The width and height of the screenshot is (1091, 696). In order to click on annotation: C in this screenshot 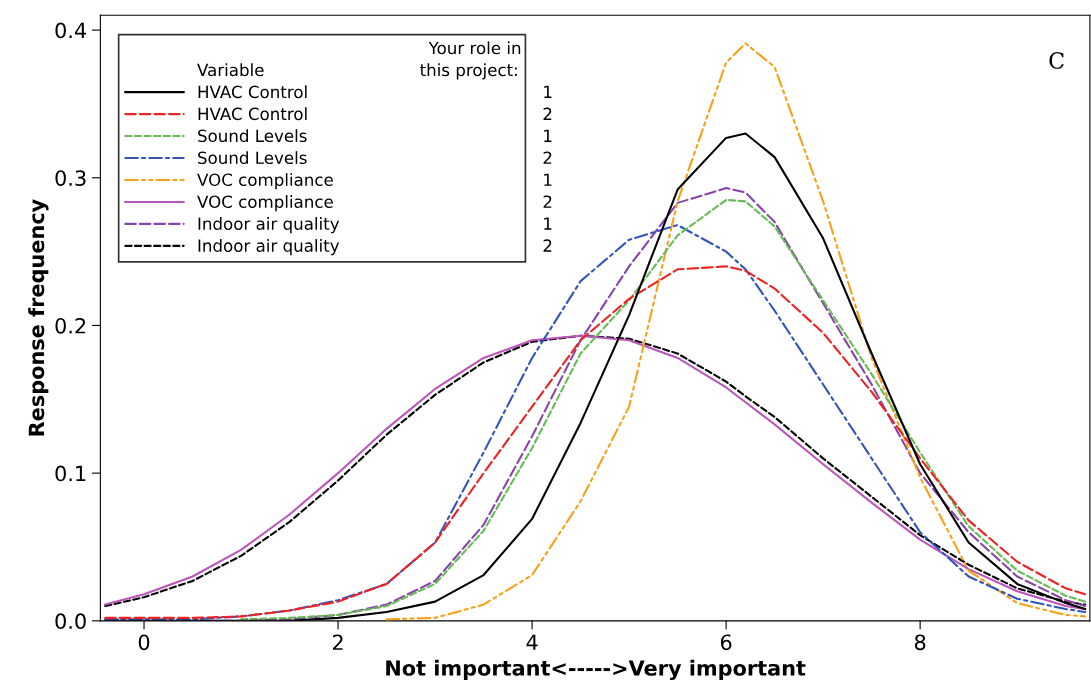, I will do `click(1056, 60)`.